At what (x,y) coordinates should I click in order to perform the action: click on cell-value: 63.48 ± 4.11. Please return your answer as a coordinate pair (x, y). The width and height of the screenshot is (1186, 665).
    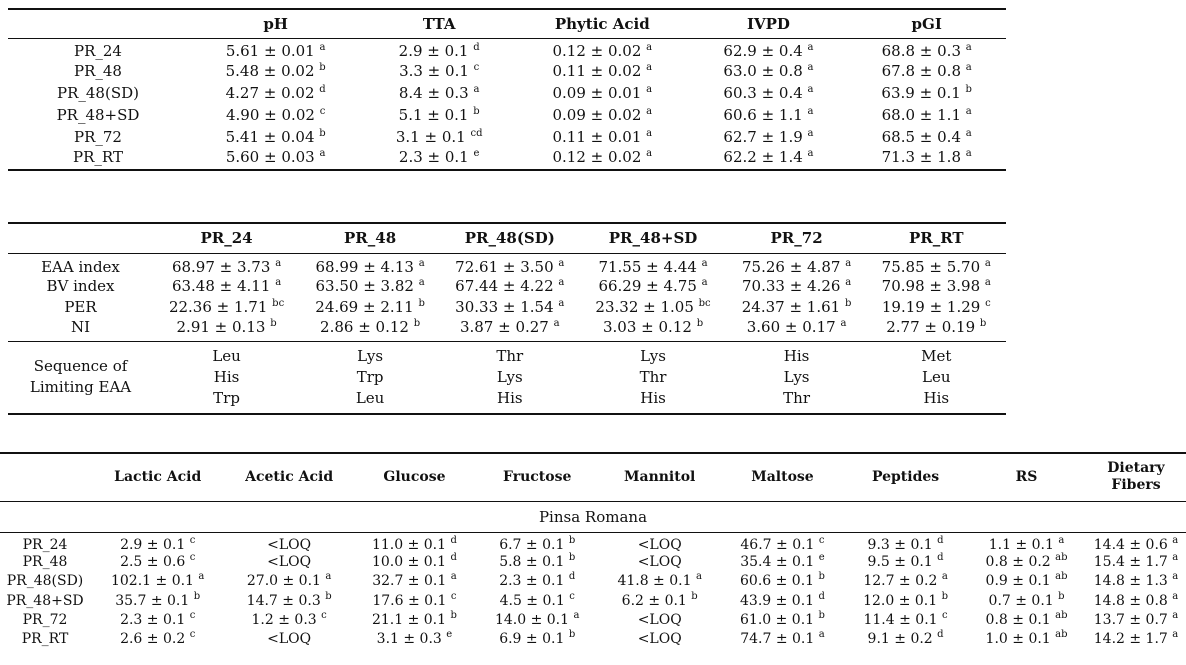
    Looking at the image, I should click on (221, 286).